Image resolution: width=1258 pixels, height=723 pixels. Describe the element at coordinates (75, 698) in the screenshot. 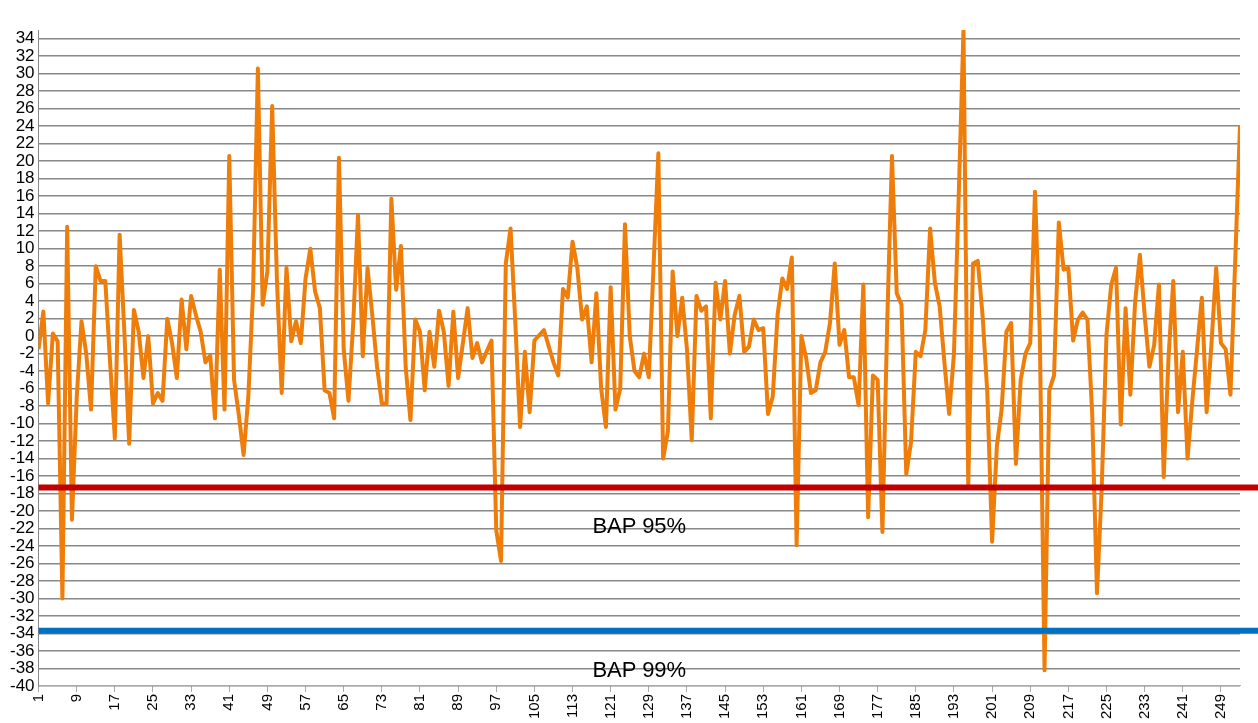

I see `x-tick-label: 9` at that location.